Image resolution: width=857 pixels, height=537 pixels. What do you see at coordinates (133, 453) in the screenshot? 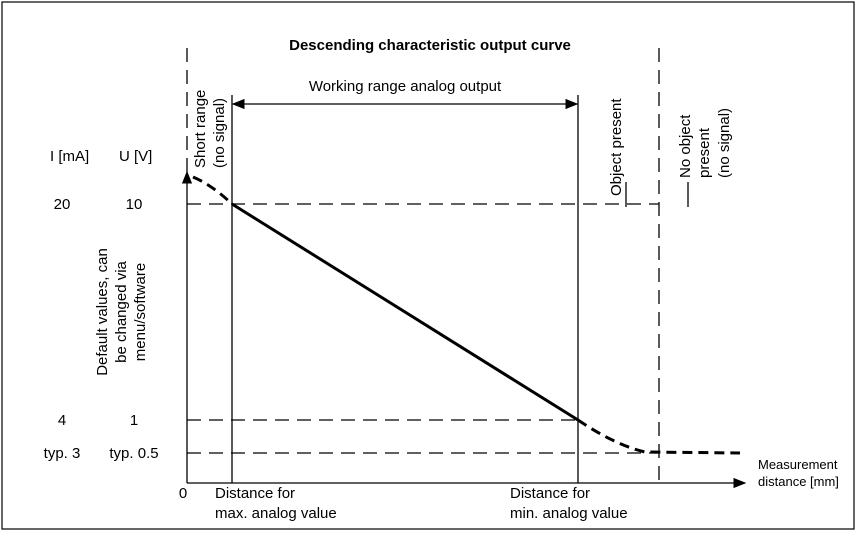
I see `level-voltage: typ. 0.5` at bounding box center [133, 453].